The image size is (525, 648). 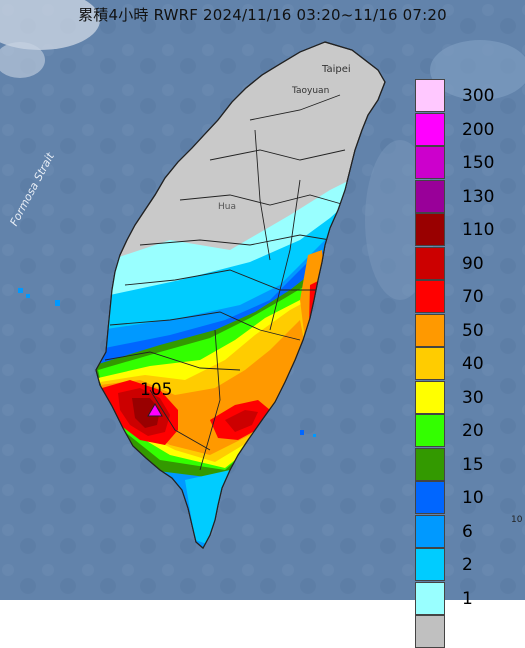 I want to click on edge-mark-label: 10, so click(x=517, y=520).